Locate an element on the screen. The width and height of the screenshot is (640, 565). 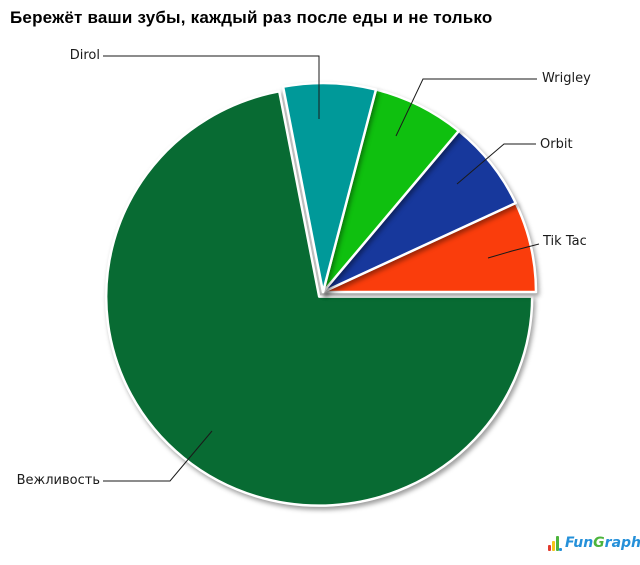
label-vezhlivost: Вежливость is located at coordinates (58, 480).